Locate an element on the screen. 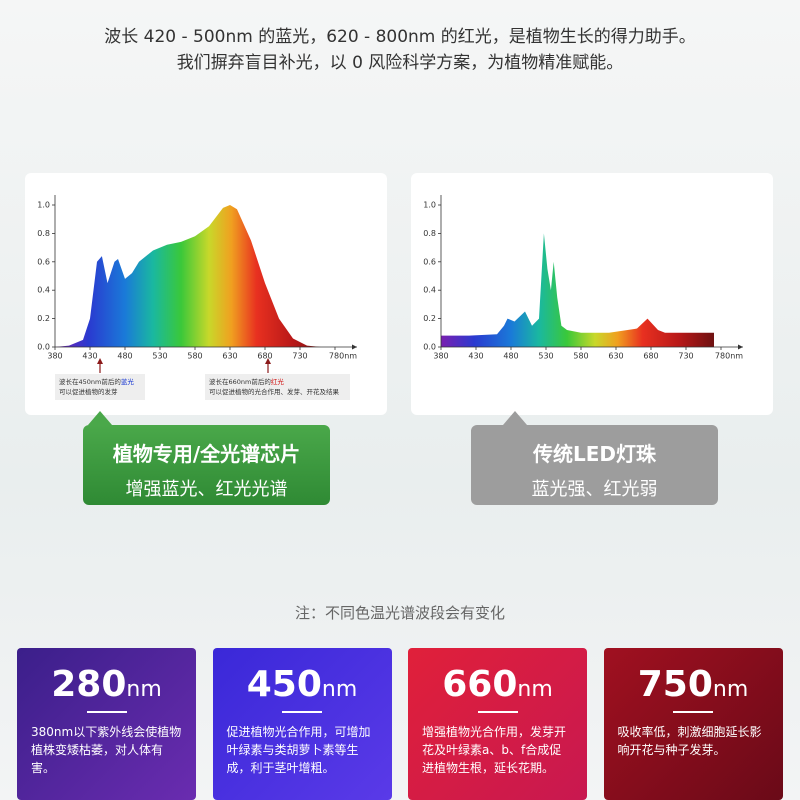 This screenshot has width=800, height=800. card-value-row: 280nm is located at coordinates (106, 684).